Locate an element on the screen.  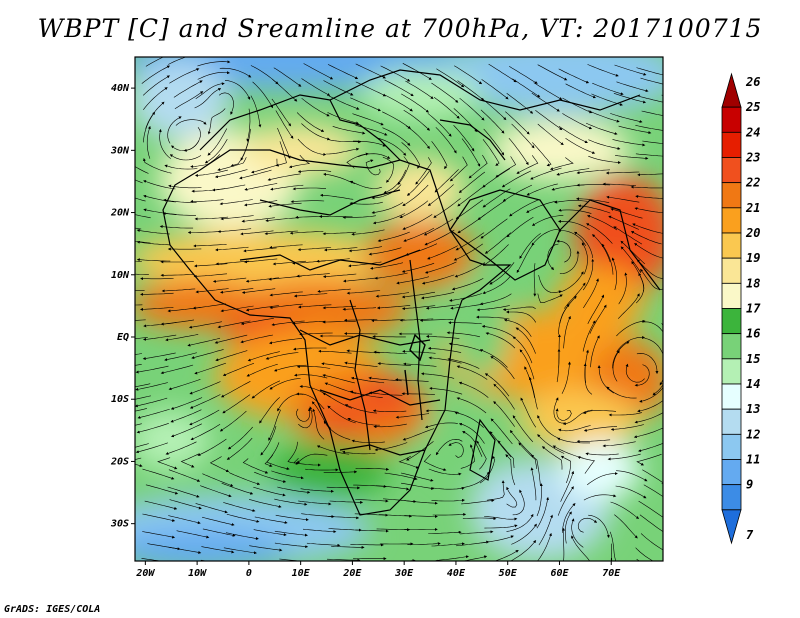
lat-tick-label: 10N is located at coordinates (120, 275).